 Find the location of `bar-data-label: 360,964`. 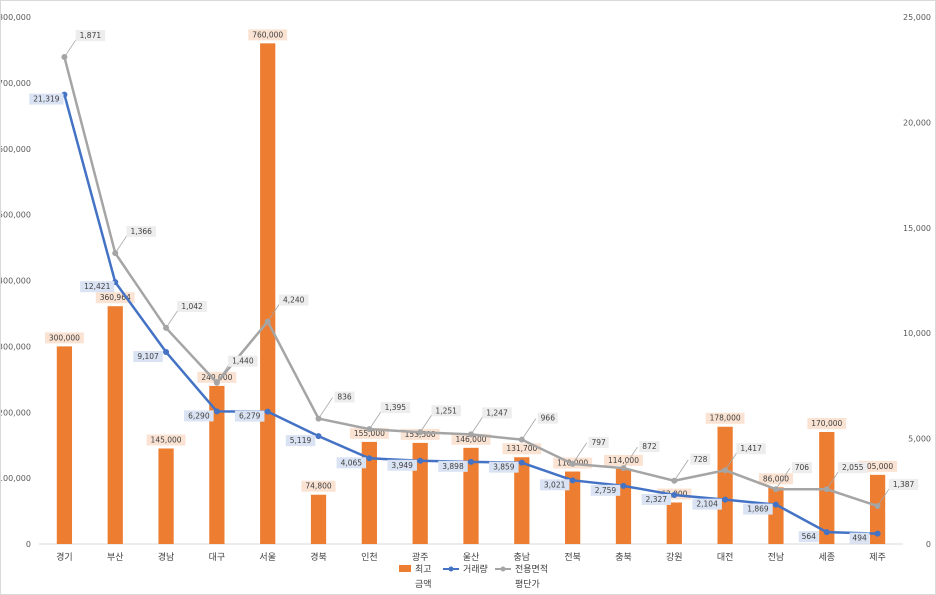

bar-data-label: 360,964 is located at coordinates (115, 297).